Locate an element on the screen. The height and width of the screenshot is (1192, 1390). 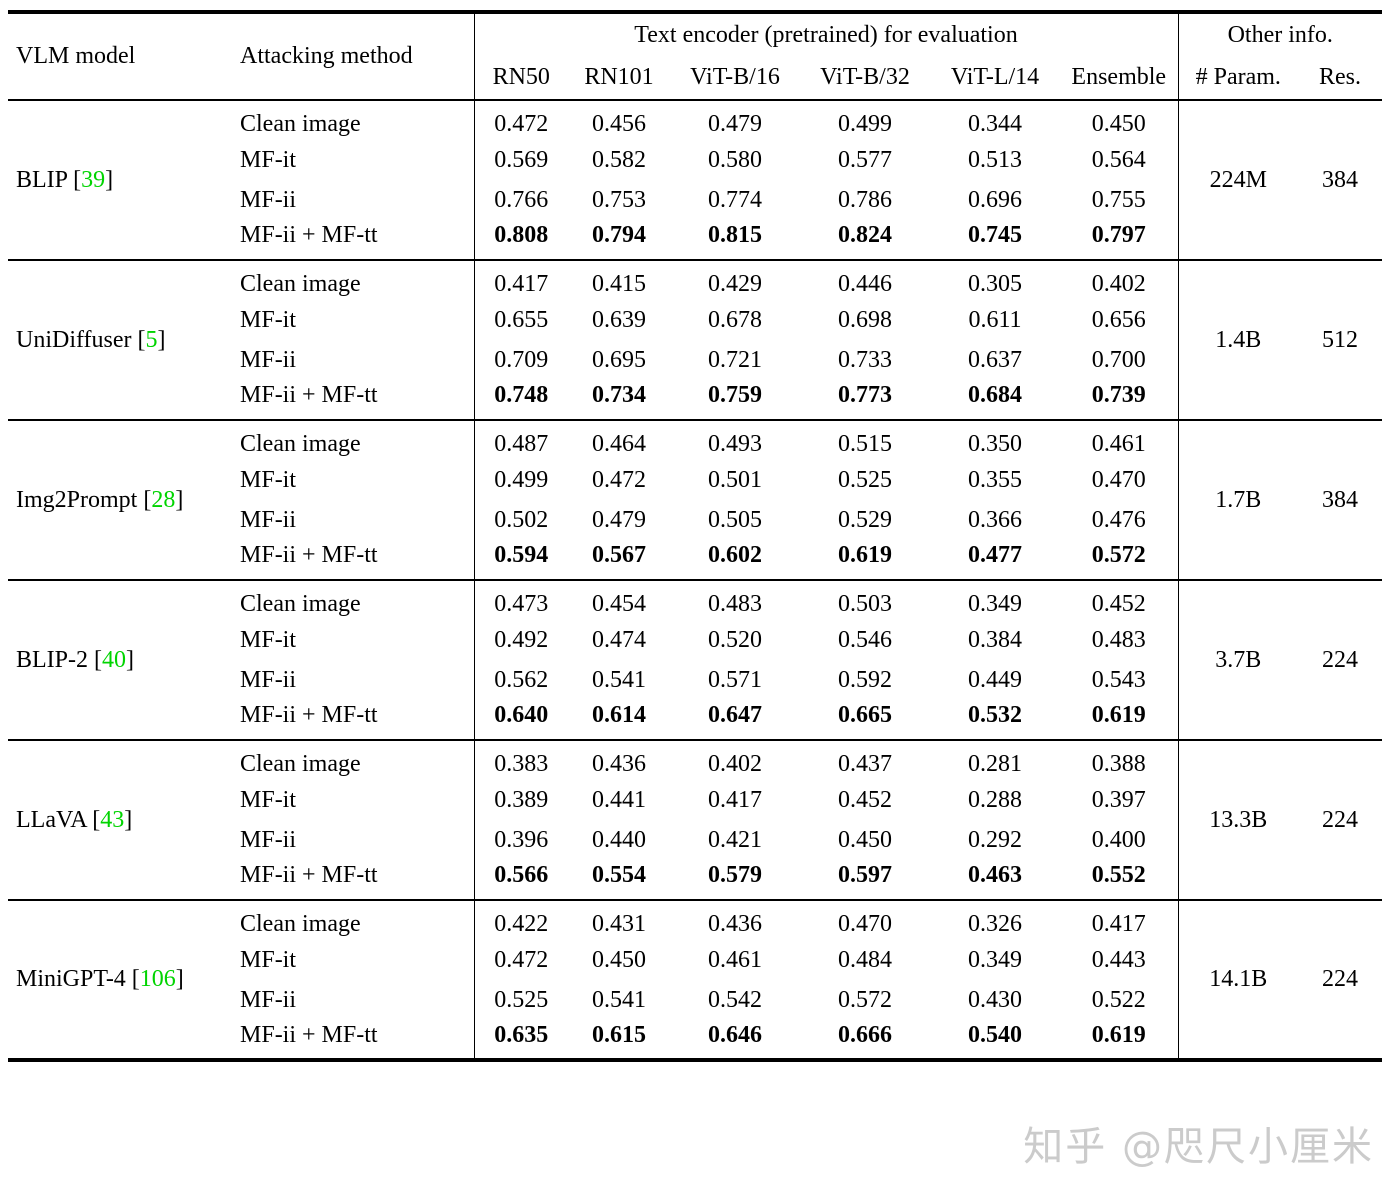
score-cell: 0.594 is located at coordinates (520, 560).